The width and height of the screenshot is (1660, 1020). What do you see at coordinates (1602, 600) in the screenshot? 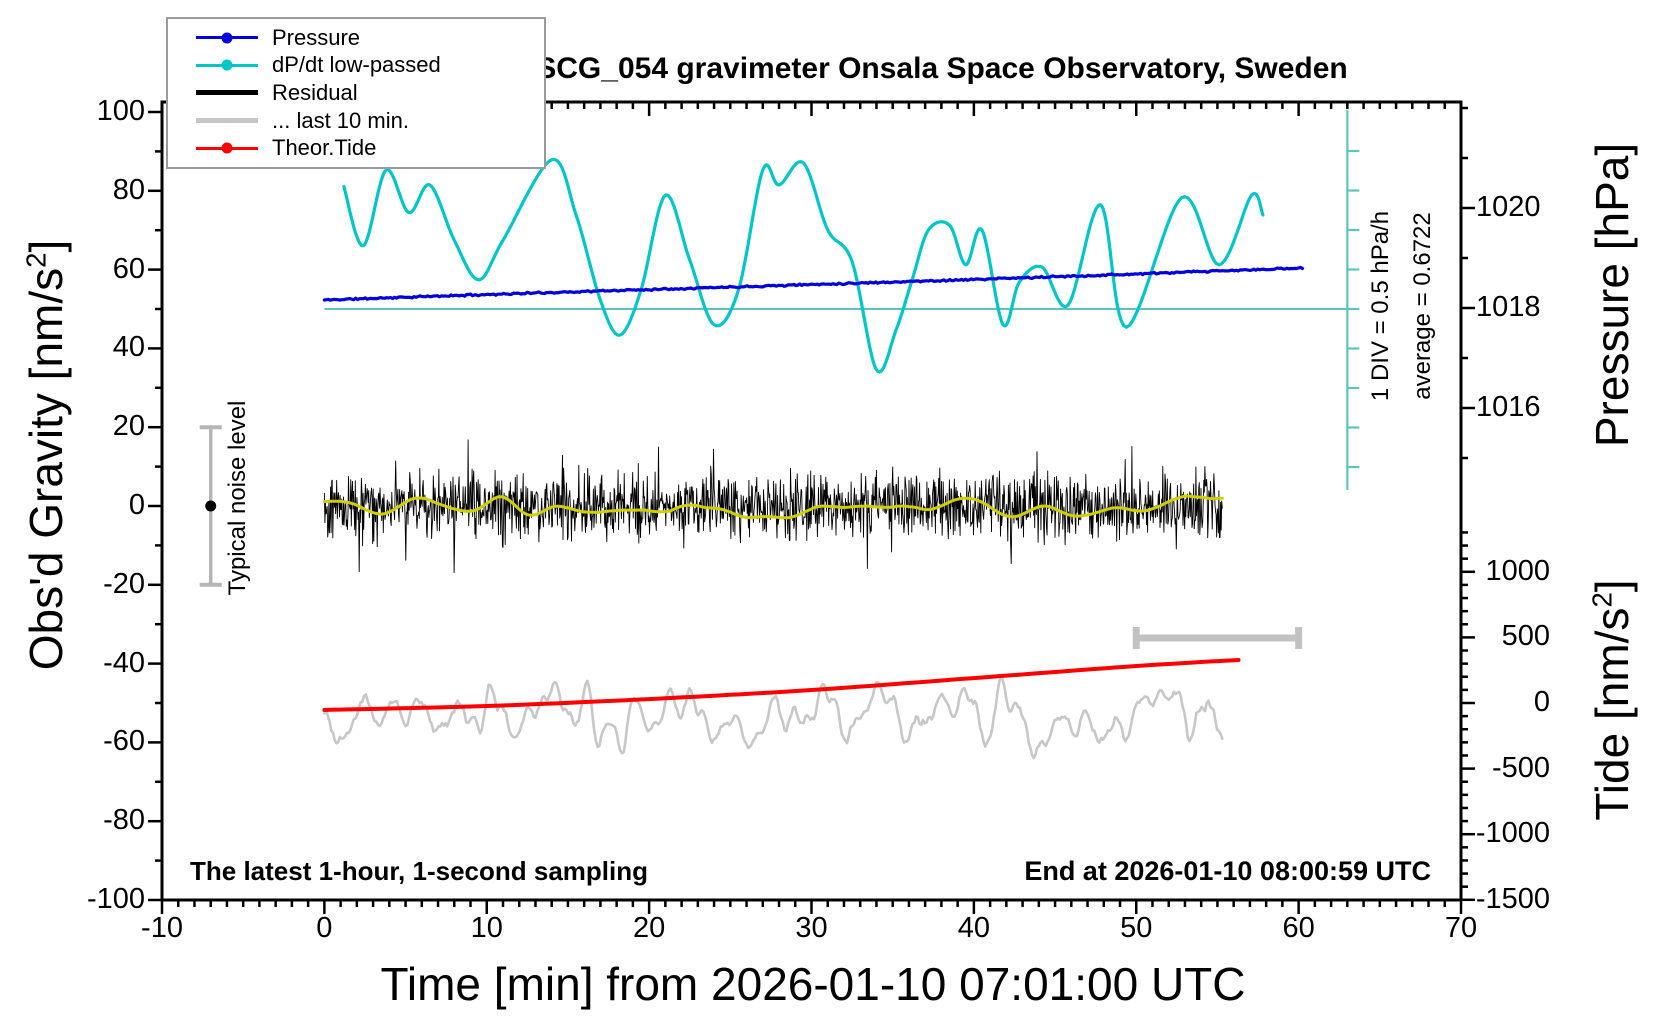
I see `tide-axis-title-sup: 2` at bounding box center [1602, 600].